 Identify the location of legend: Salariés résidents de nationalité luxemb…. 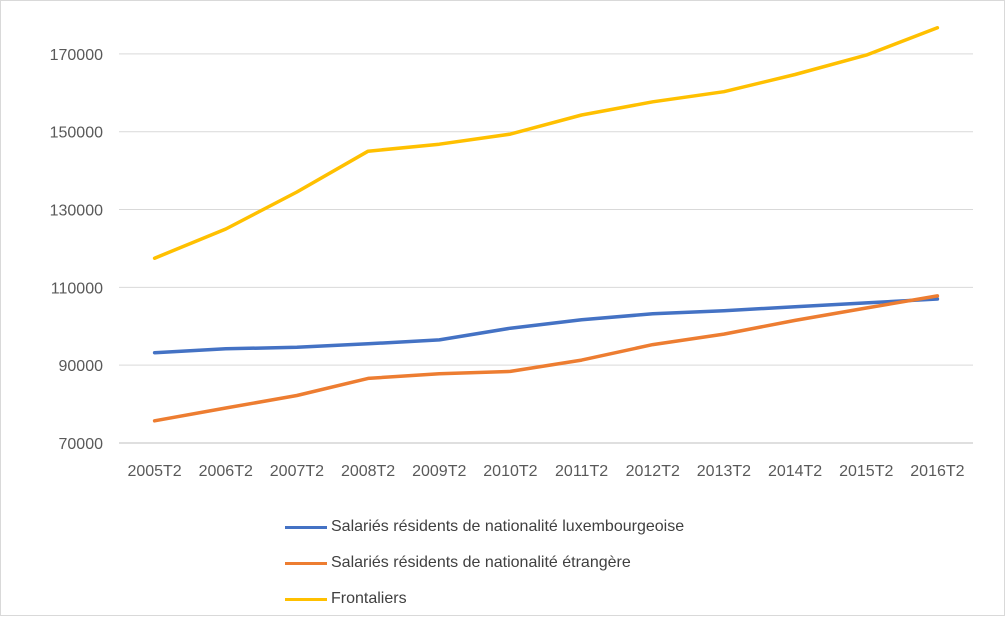
(484, 563).